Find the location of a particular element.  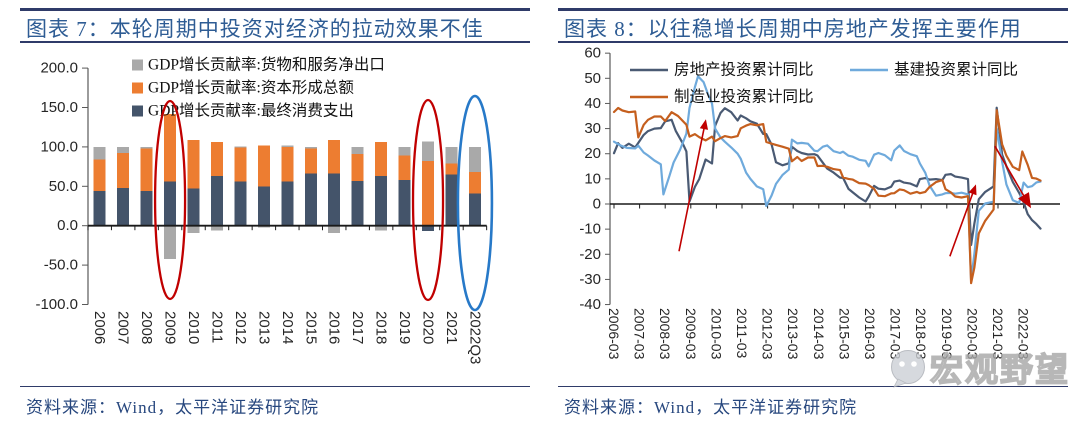

top-divider is located at coordinates (813, 9).